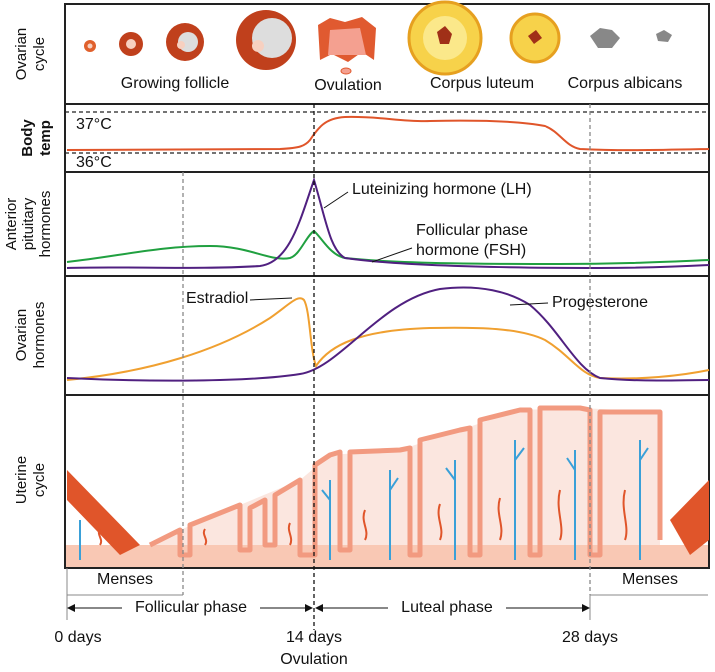 This screenshot has width=715, height=672. Describe the element at coordinates (77, 637) in the screenshot. I see `day-label: 0 days` at that location.